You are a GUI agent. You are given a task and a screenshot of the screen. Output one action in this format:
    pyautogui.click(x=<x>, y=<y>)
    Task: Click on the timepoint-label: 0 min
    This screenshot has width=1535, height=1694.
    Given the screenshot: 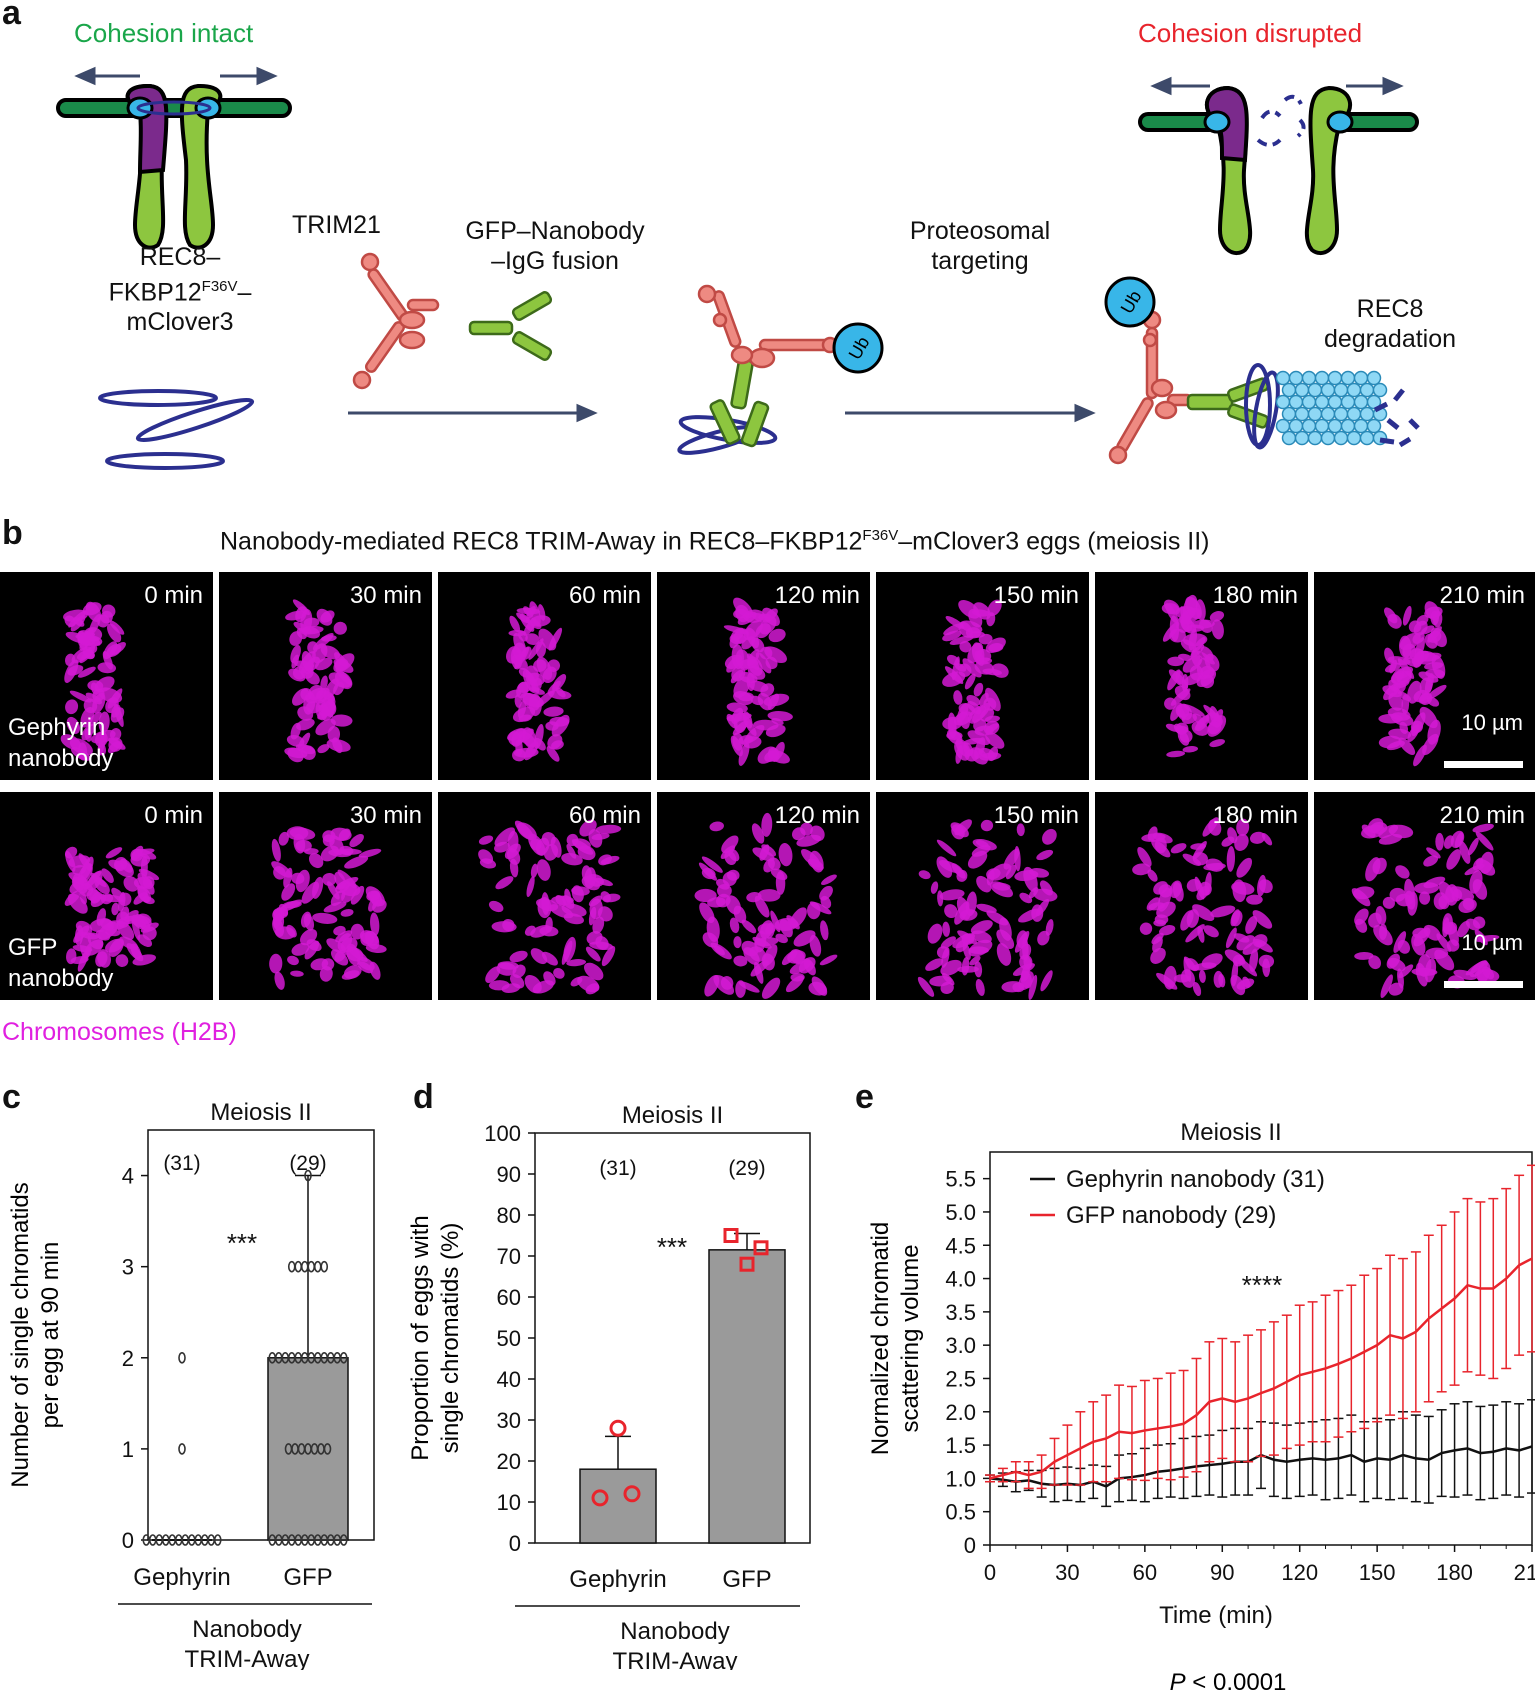 What is the action you would take?
    pyautogui.click(x=173, y=595)
    